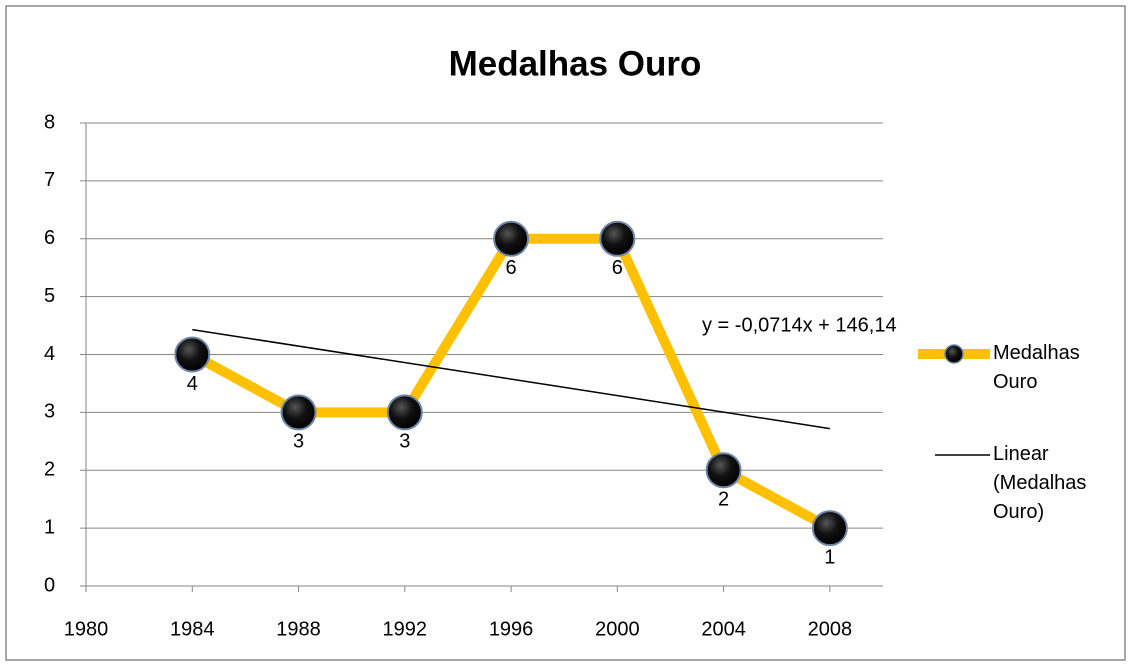  I want to click on x-tick-label: 1984, so click(192, 629).